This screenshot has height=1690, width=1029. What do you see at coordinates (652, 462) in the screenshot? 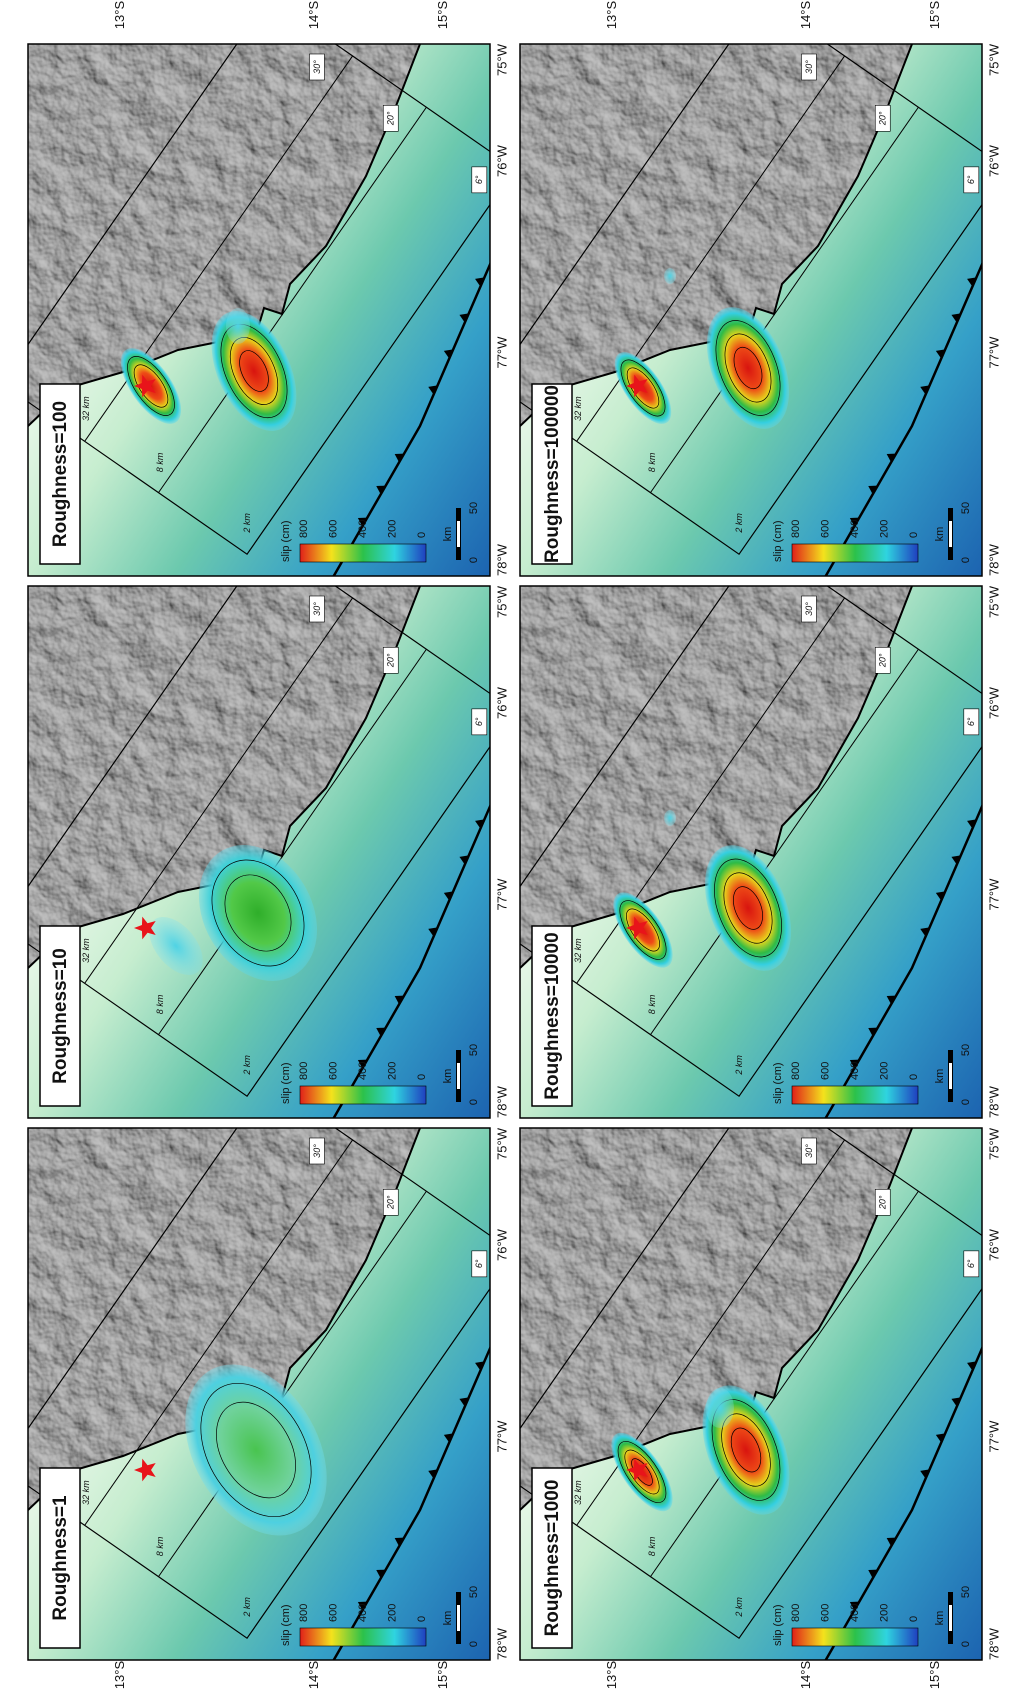
I see `depth-label: 8 km` at bounding box center [652, 462].